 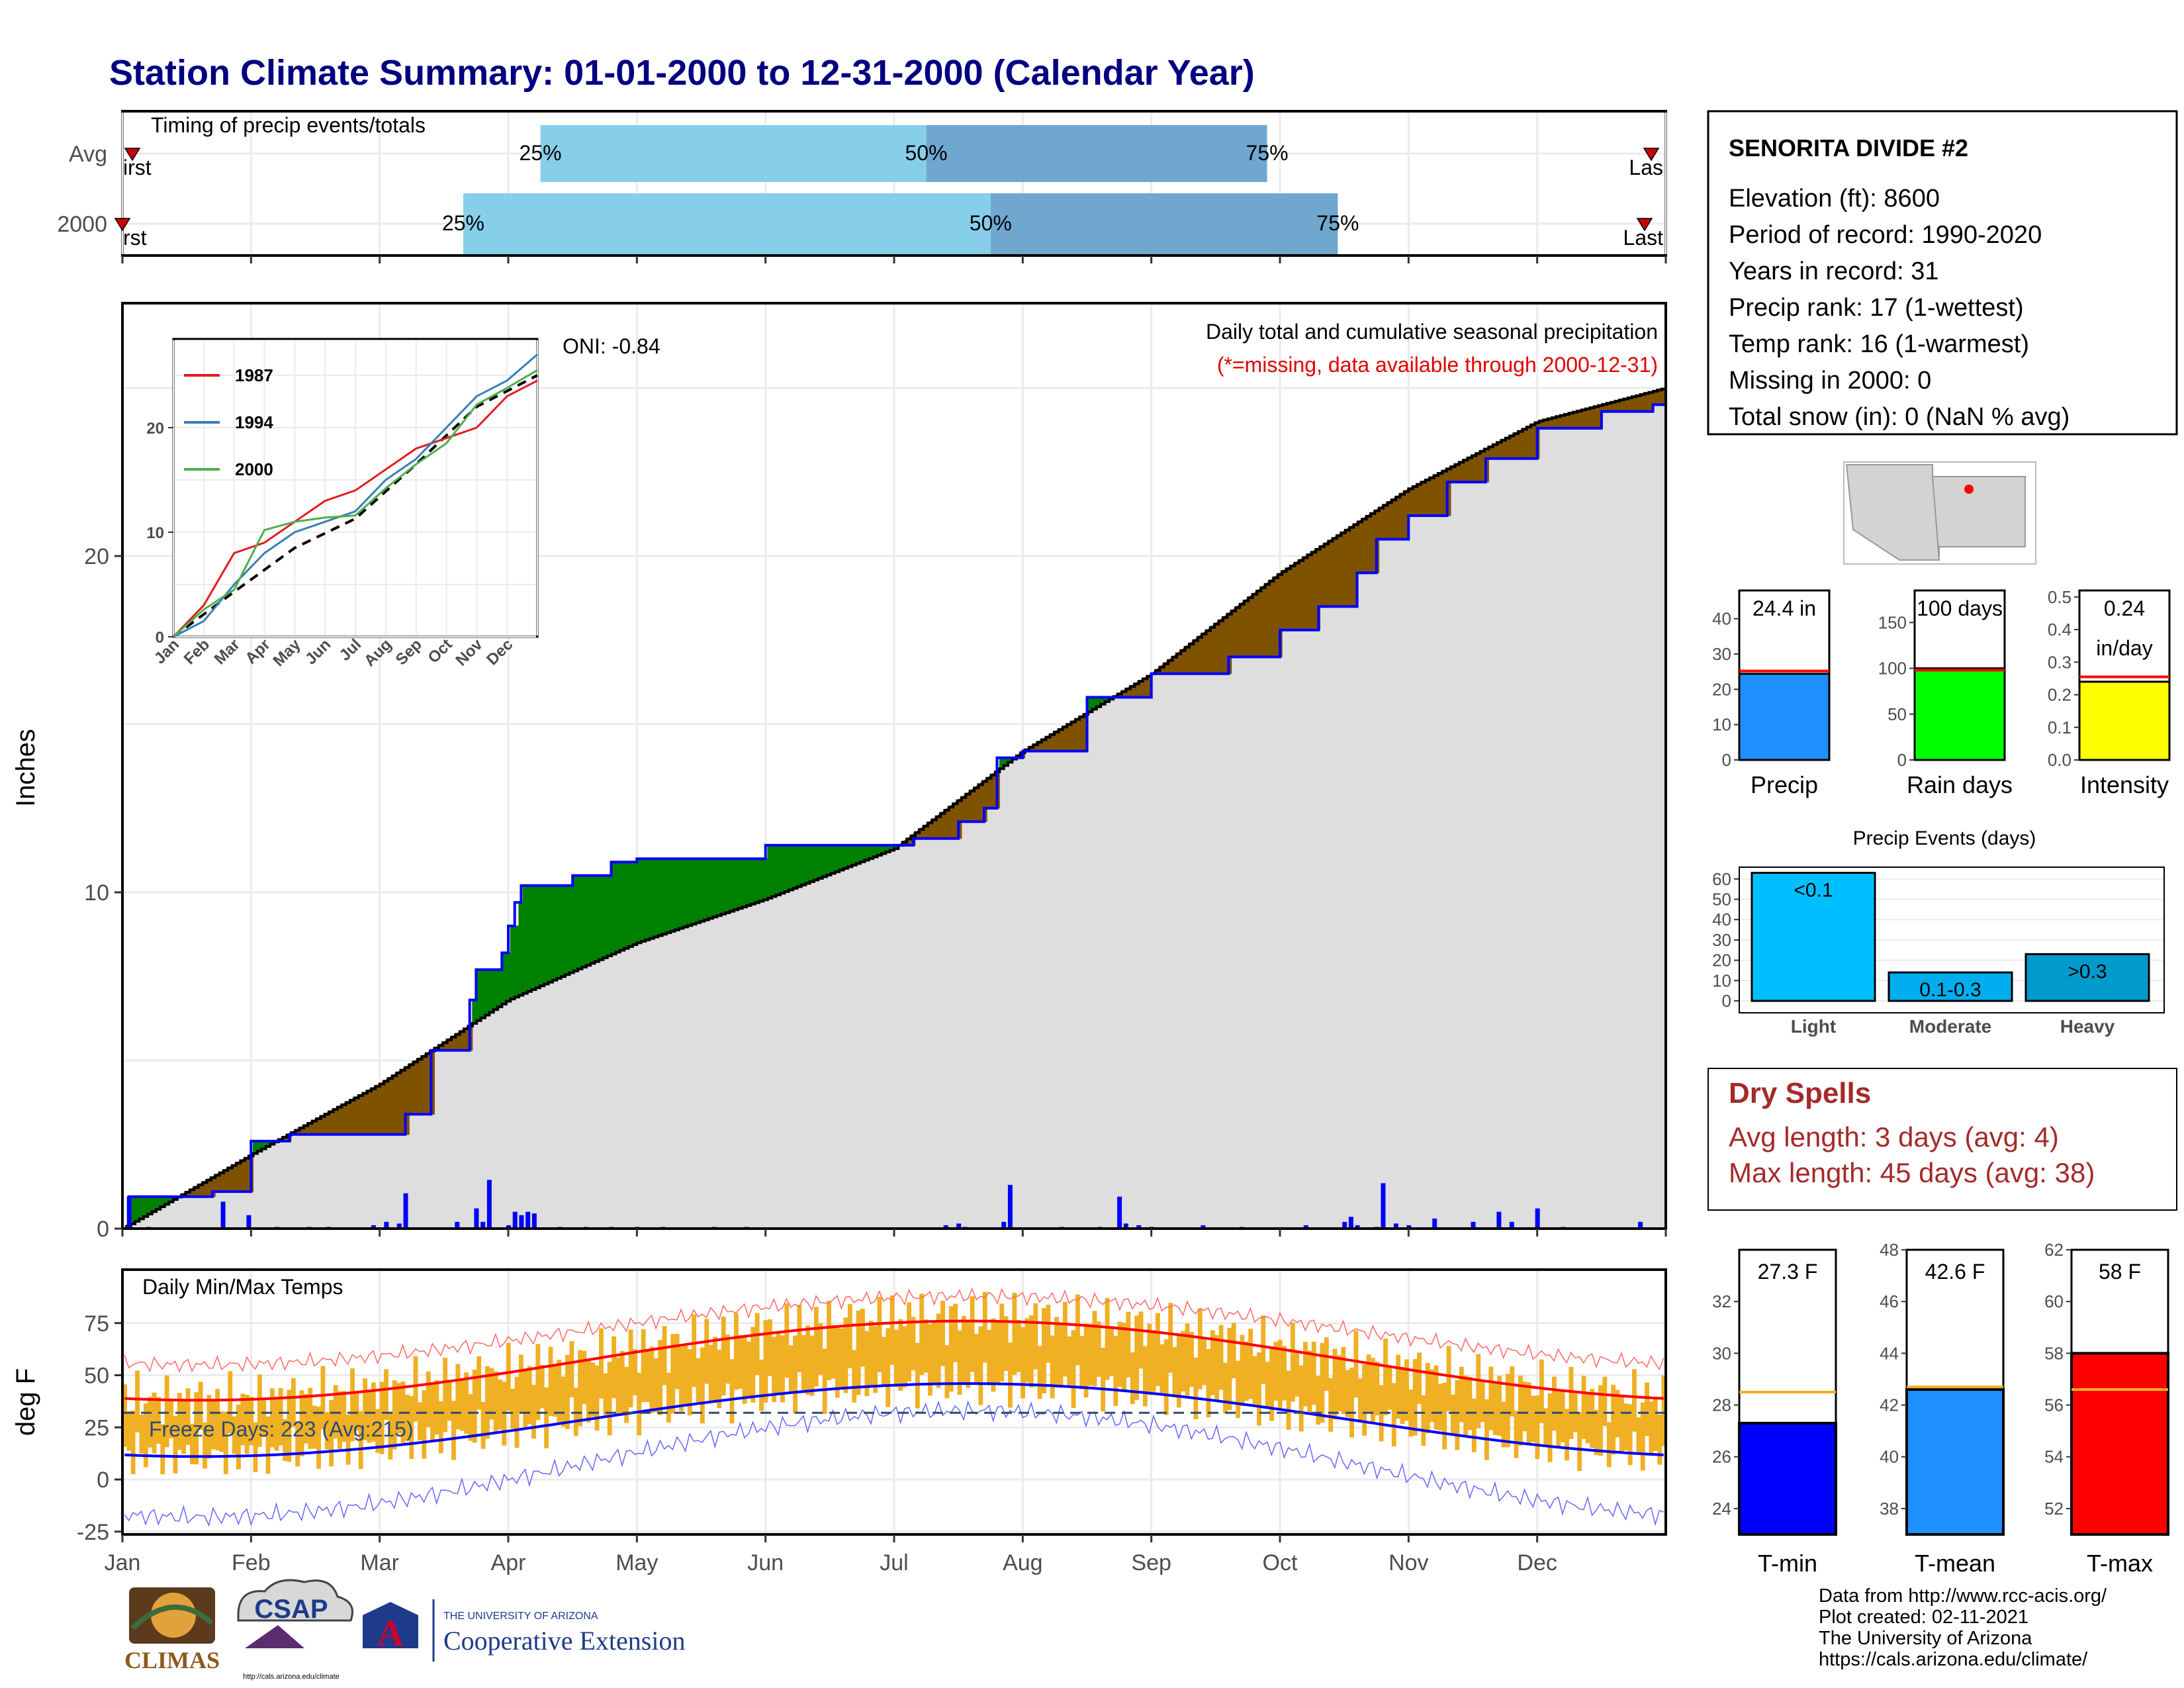 I want to click on temp-bar-tick-label: 46, so click(x=1889, y=1301).